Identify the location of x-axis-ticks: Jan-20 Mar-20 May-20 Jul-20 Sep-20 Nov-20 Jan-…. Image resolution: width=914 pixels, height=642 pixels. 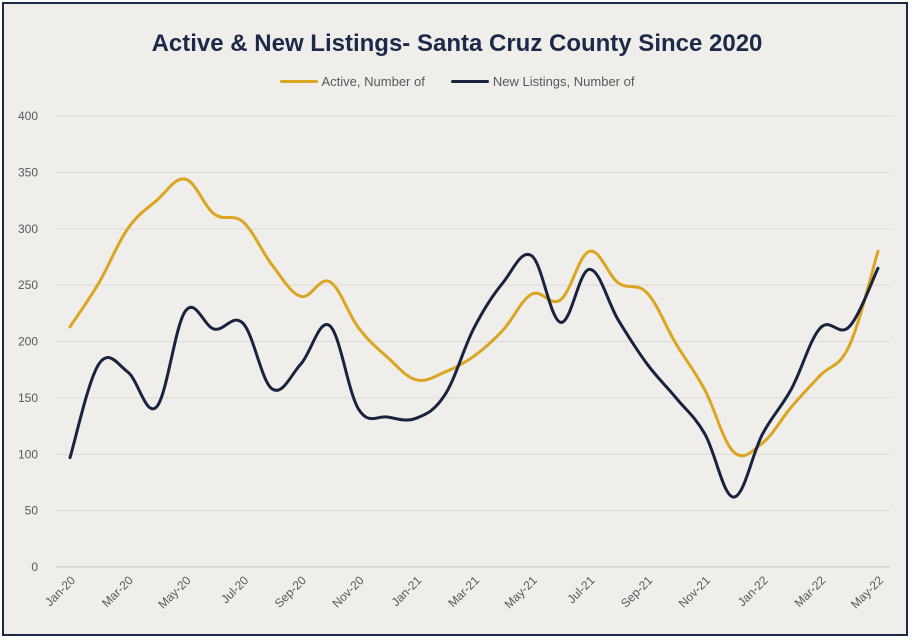
(464, 592).